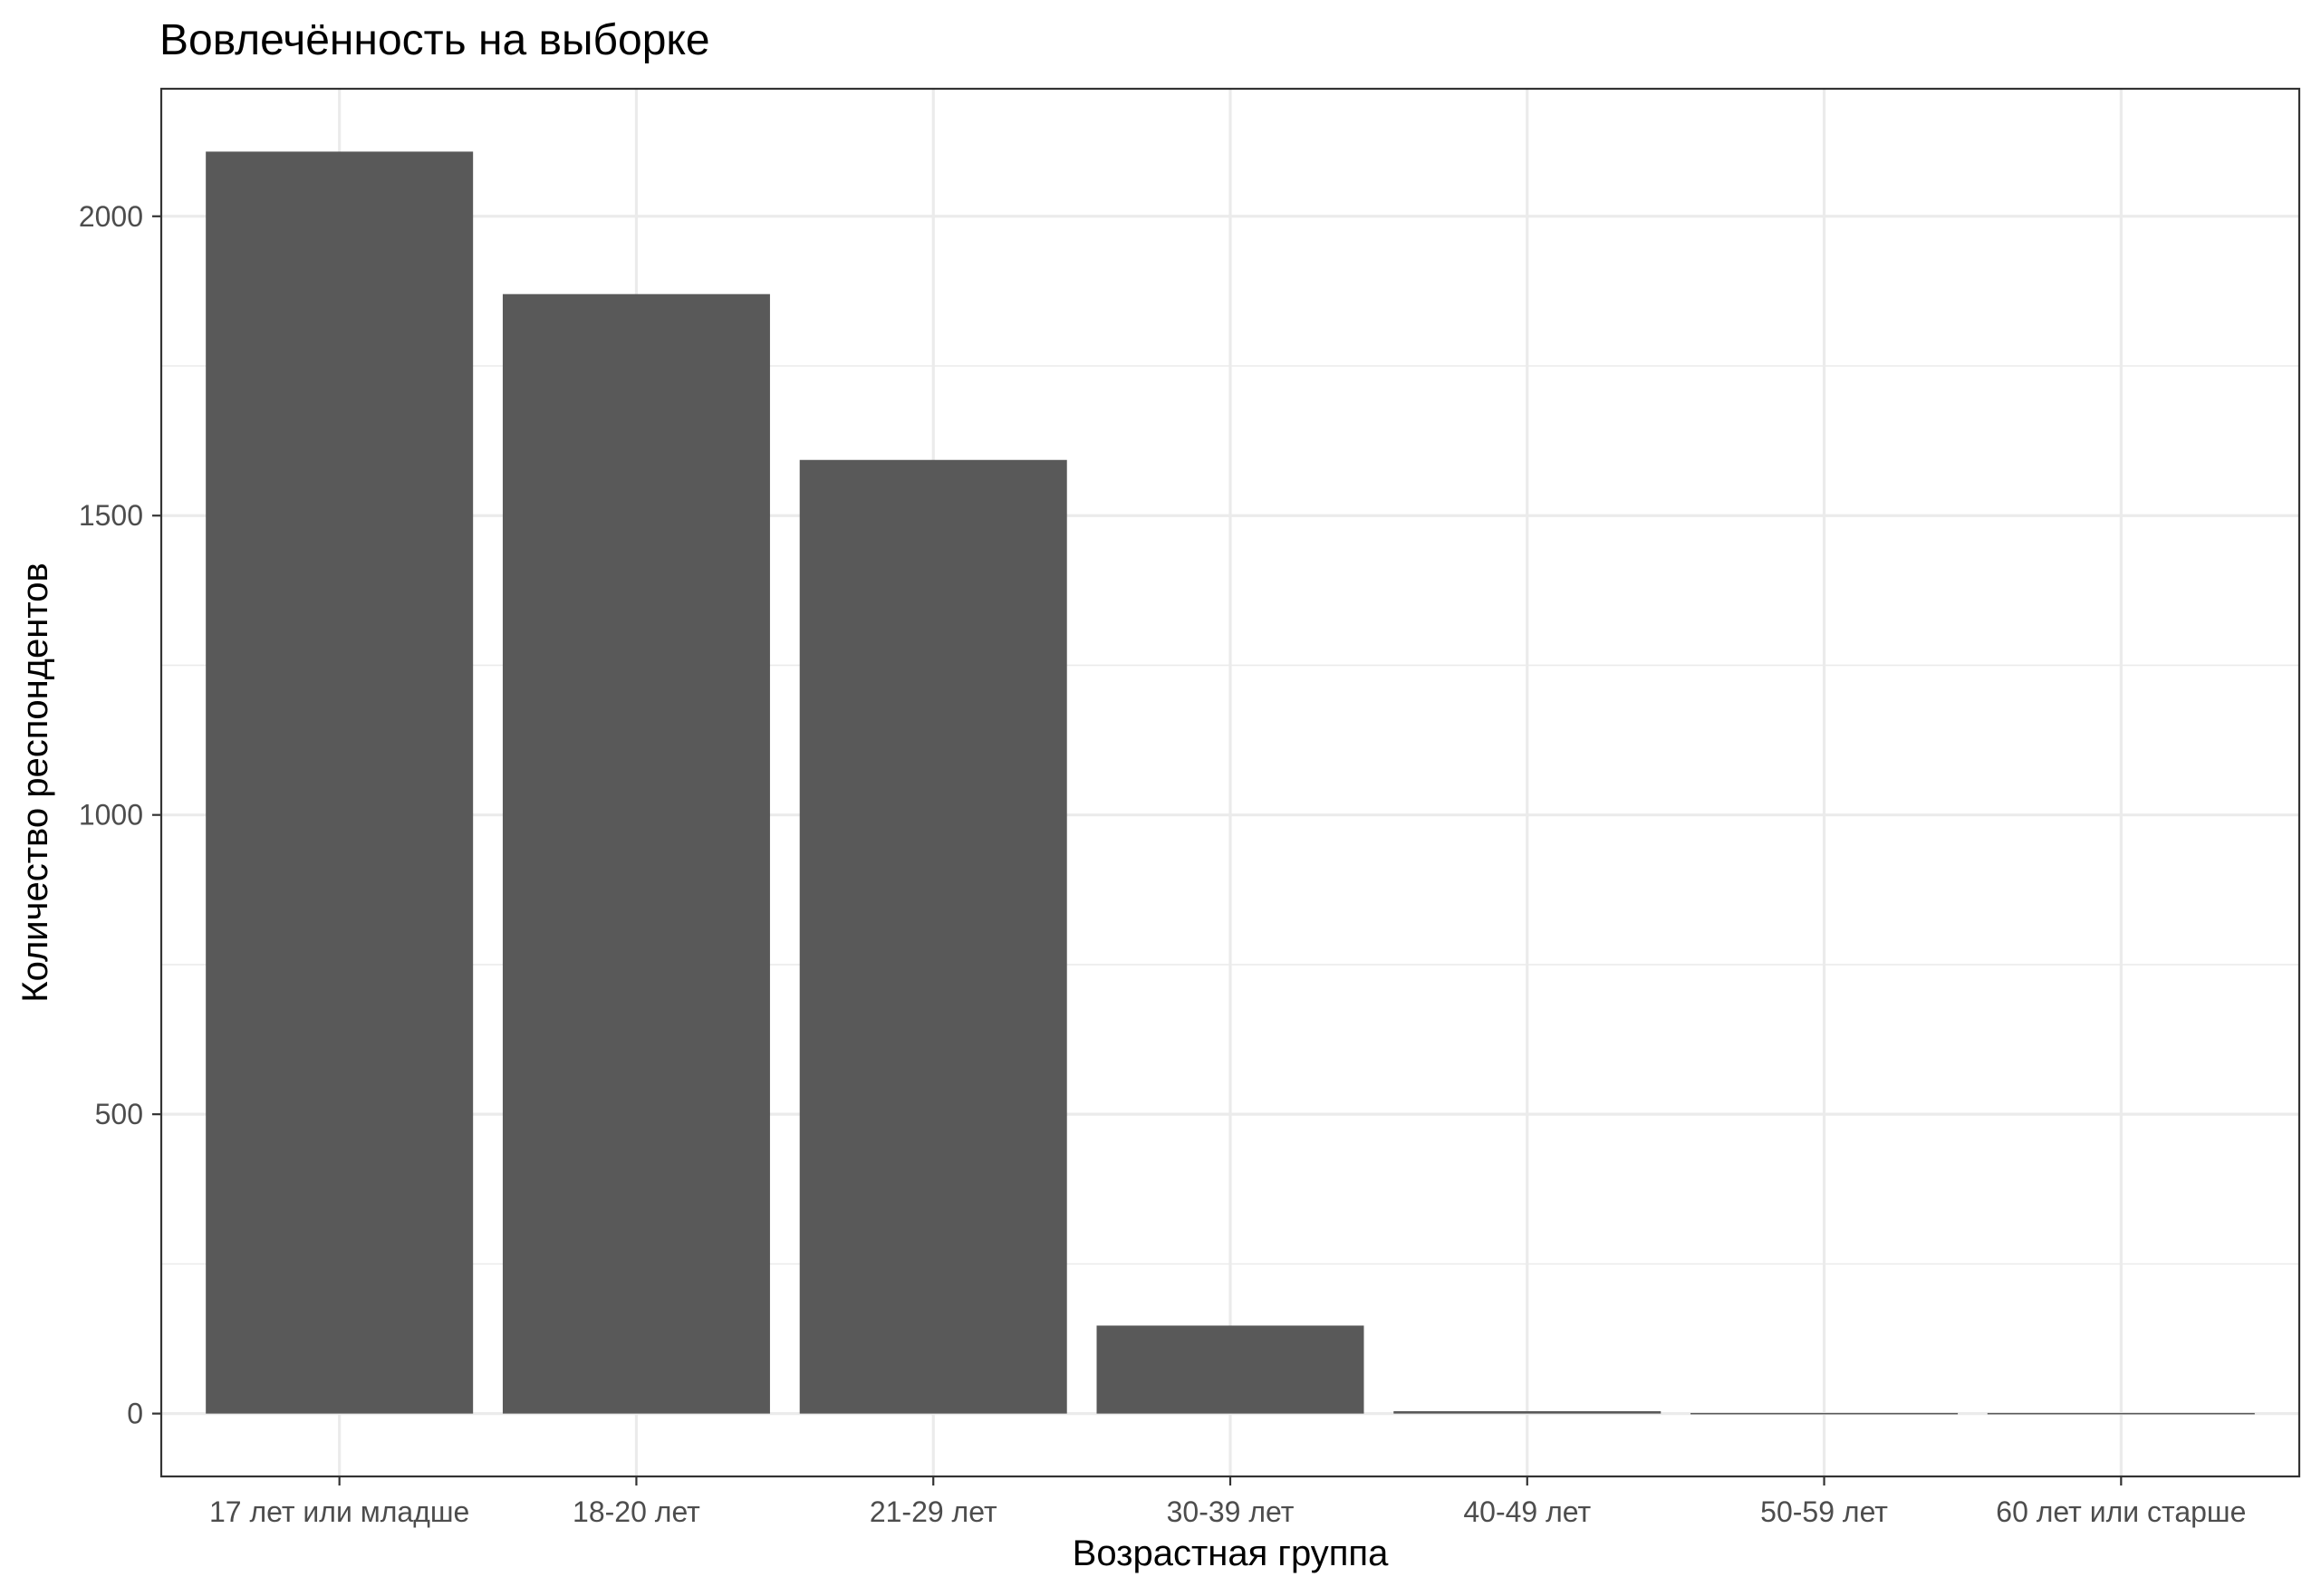 This screenshot has height=1596, width=2321. I want to click on x-tick-label: 18-20 лет, so click(636, 1511).